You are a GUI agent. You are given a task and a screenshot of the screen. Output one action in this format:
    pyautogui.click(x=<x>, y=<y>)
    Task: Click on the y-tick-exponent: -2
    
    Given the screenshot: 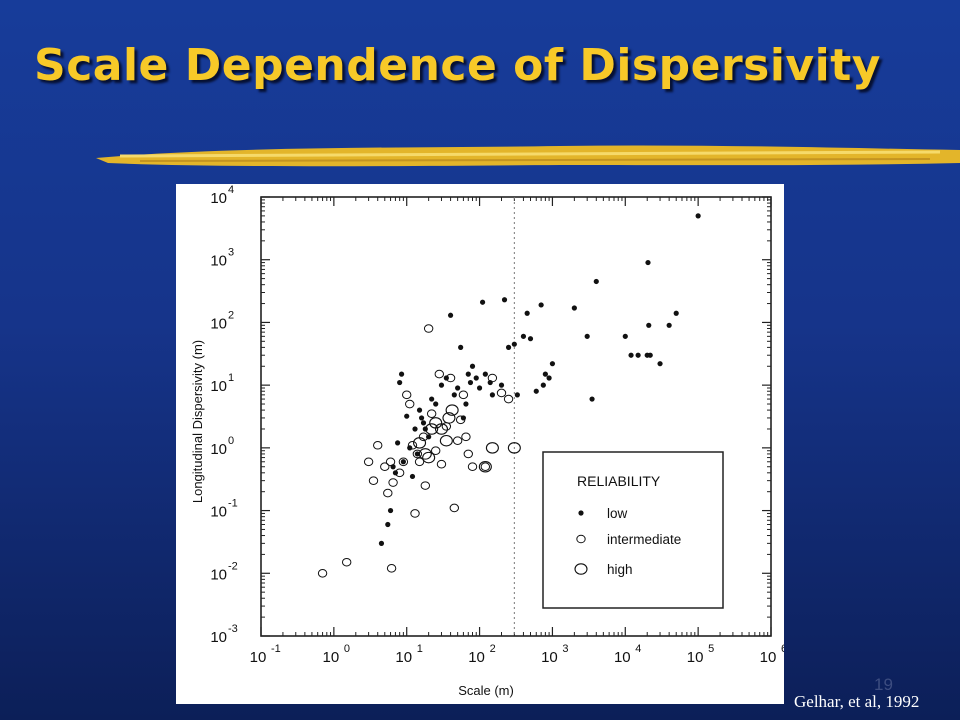 What is the action you would take?
    pyautogui.click(x=233, y=566)
    